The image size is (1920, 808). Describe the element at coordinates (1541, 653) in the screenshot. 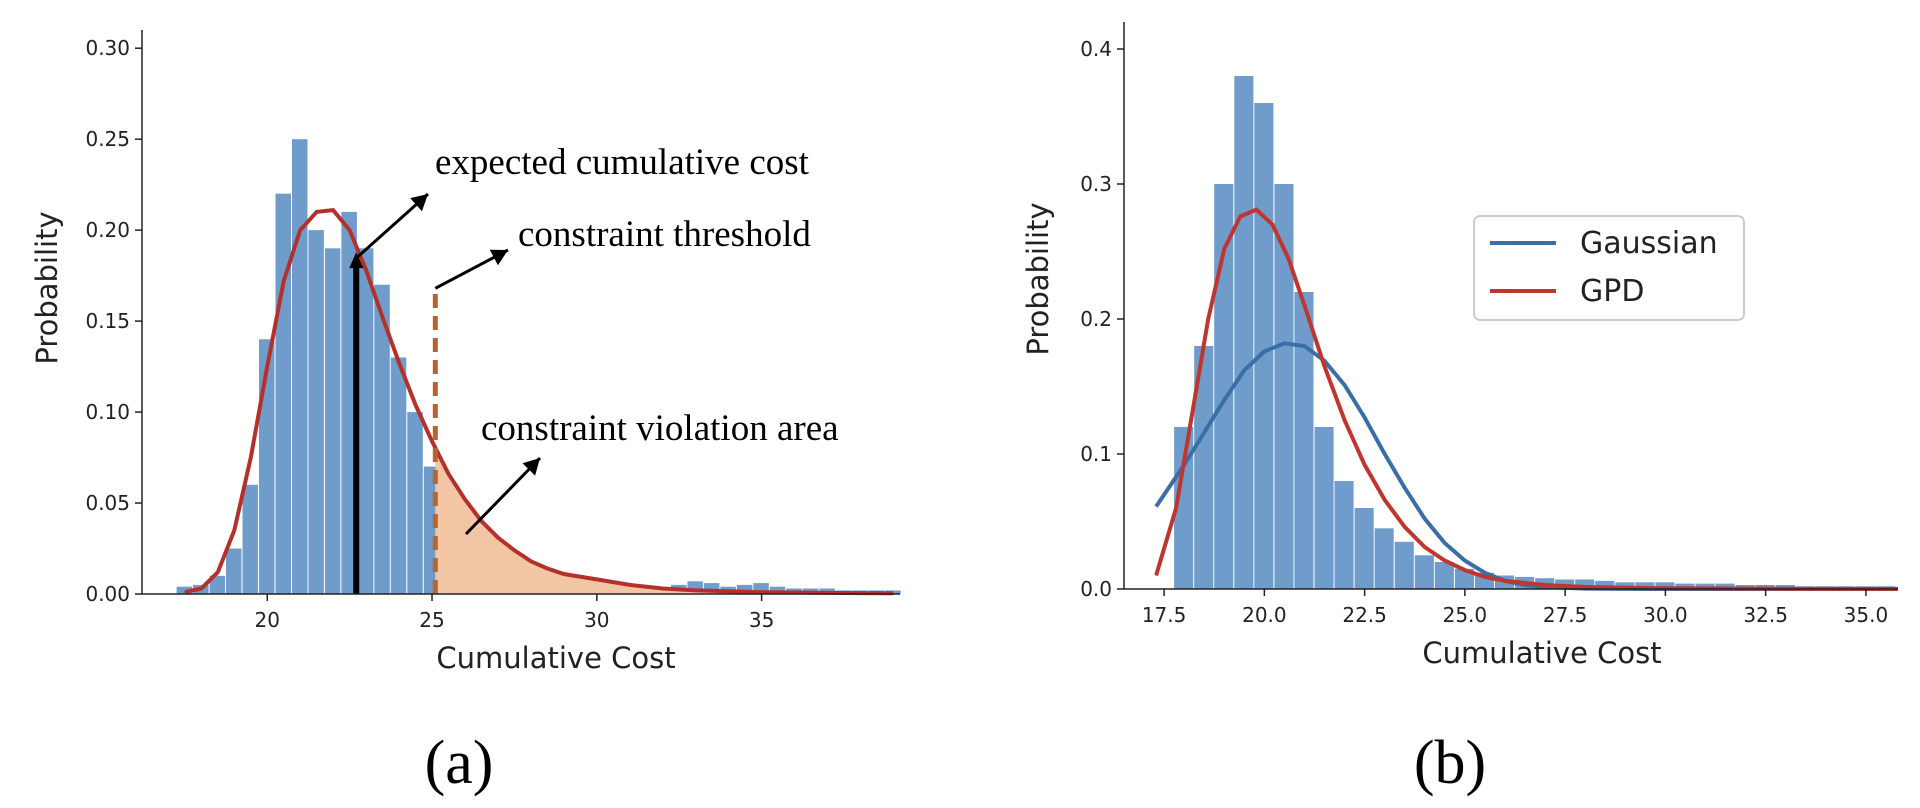

I see `x-axis-label-b: Cumulative Cost` at that location.